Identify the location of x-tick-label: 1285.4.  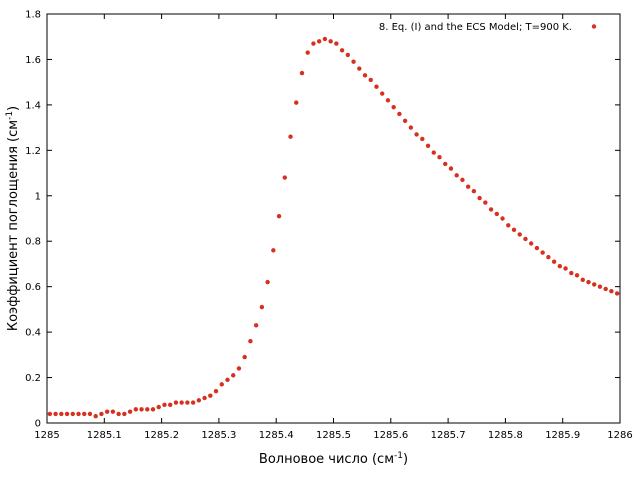
(276, 435).